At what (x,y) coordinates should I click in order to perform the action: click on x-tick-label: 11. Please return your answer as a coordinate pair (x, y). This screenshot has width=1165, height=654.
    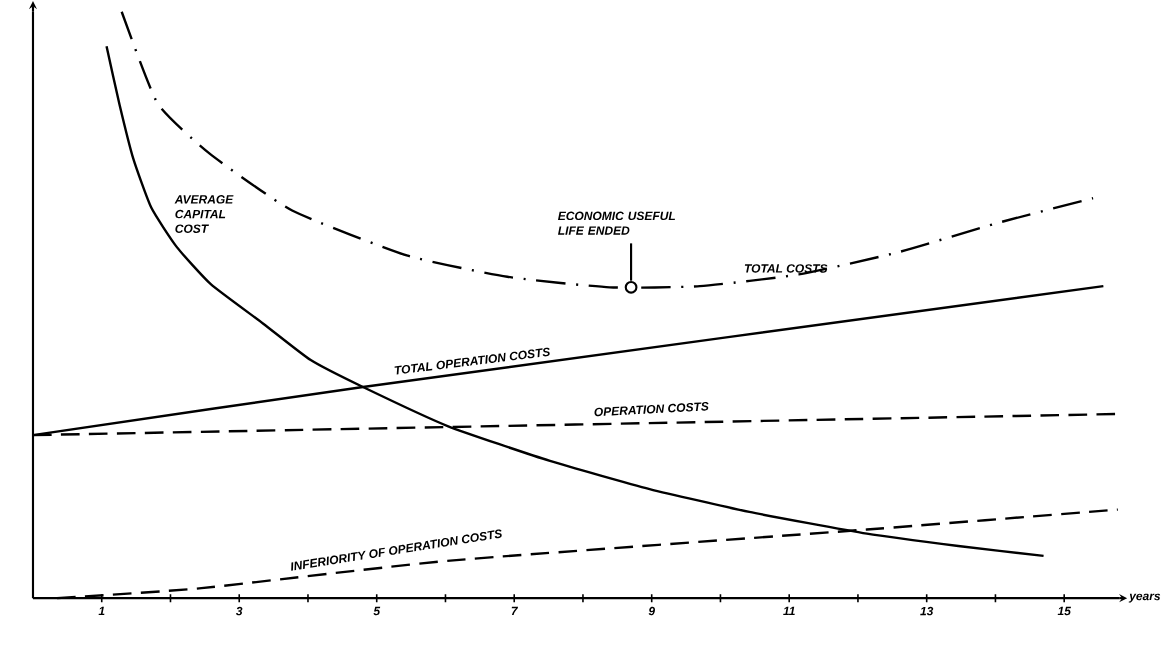
    Looking at the image, I should click on (789, 611).